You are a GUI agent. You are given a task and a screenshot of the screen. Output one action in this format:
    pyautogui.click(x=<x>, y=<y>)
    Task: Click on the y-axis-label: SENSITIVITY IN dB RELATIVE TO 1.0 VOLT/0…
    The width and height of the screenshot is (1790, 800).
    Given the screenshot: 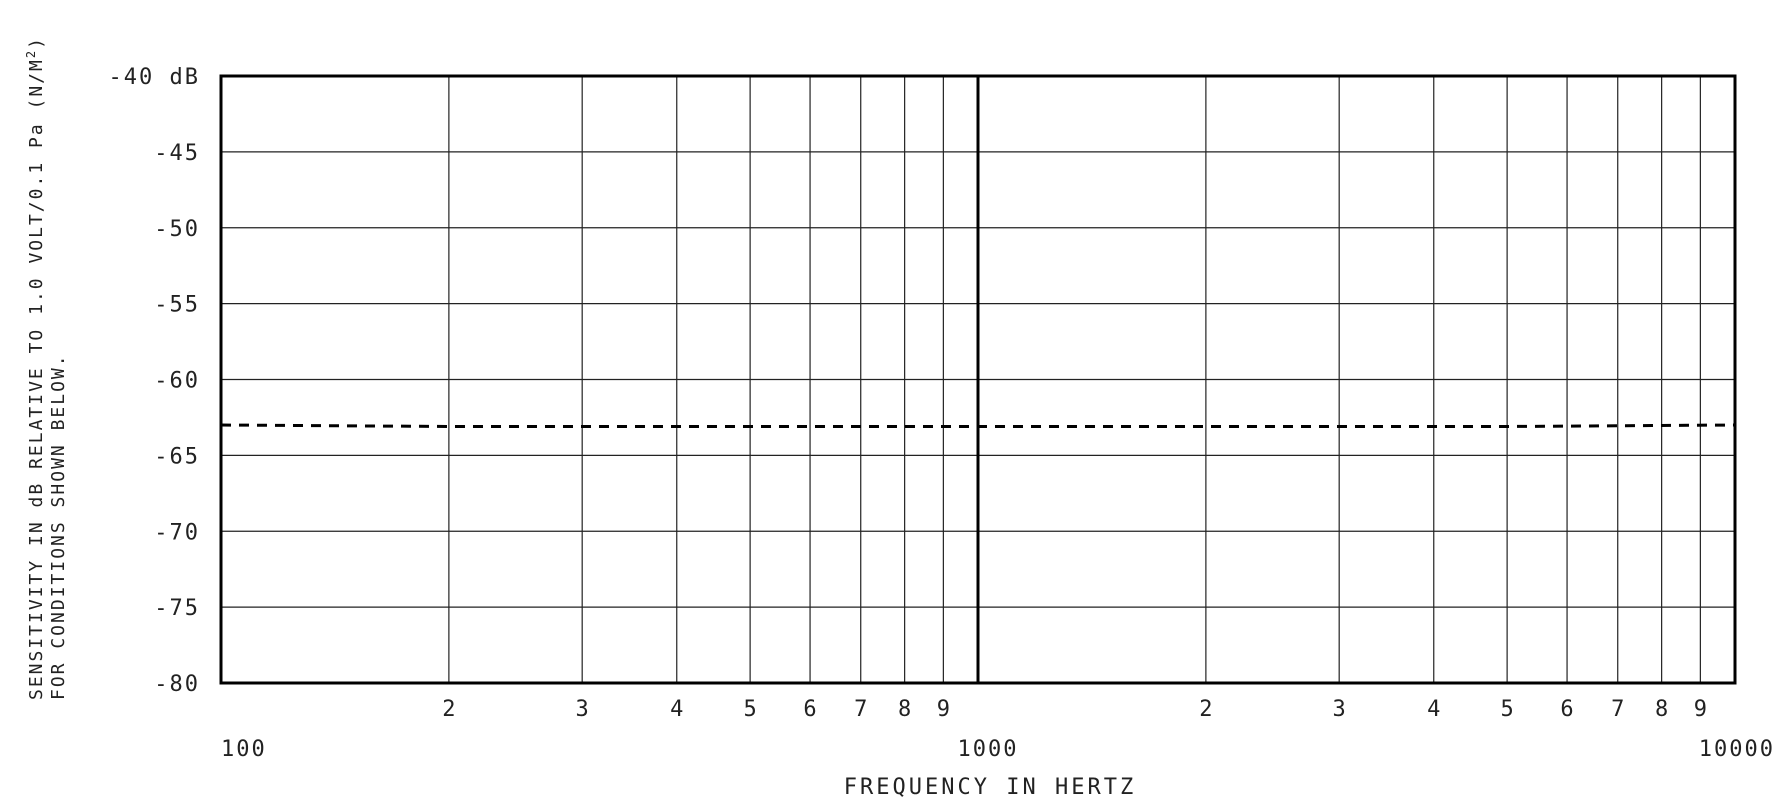 What is the action you would take?
    pyautogui.click(x=46, y=368)
    